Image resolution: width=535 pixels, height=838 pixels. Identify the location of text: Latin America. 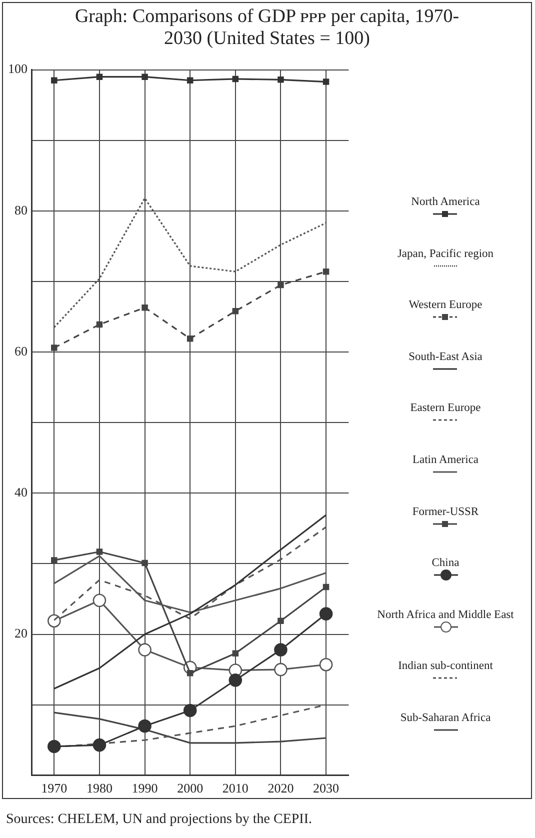
(445, 460).